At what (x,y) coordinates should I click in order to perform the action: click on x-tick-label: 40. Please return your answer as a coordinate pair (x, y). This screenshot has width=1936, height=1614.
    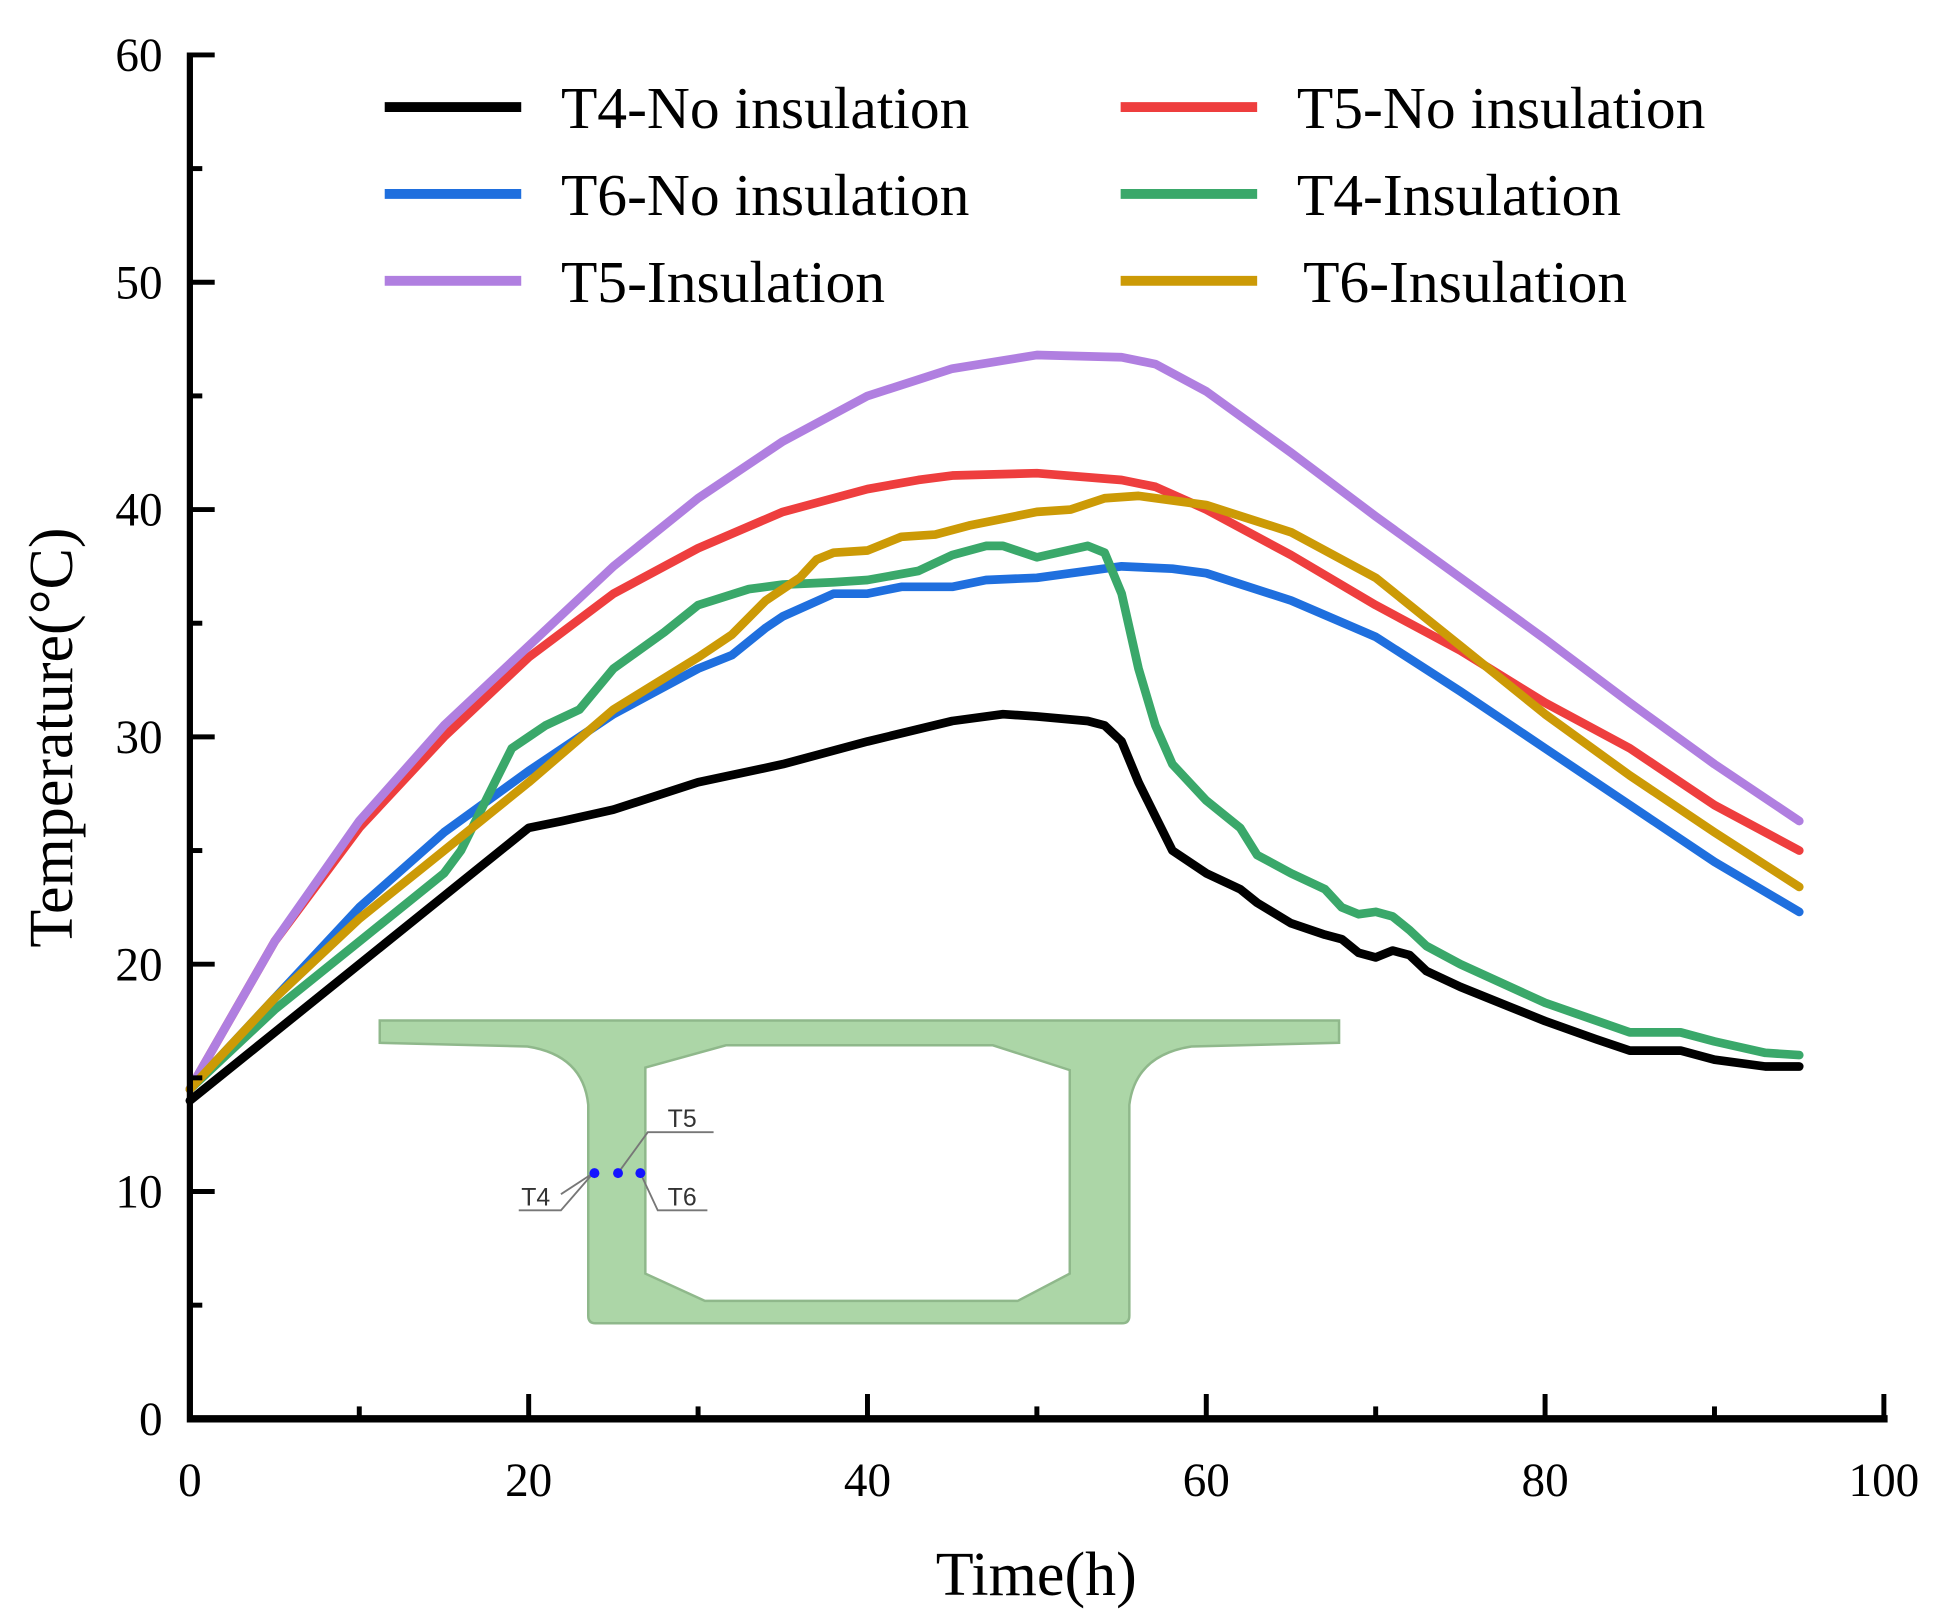
    Looking at the image, I should click on (867, 1481).